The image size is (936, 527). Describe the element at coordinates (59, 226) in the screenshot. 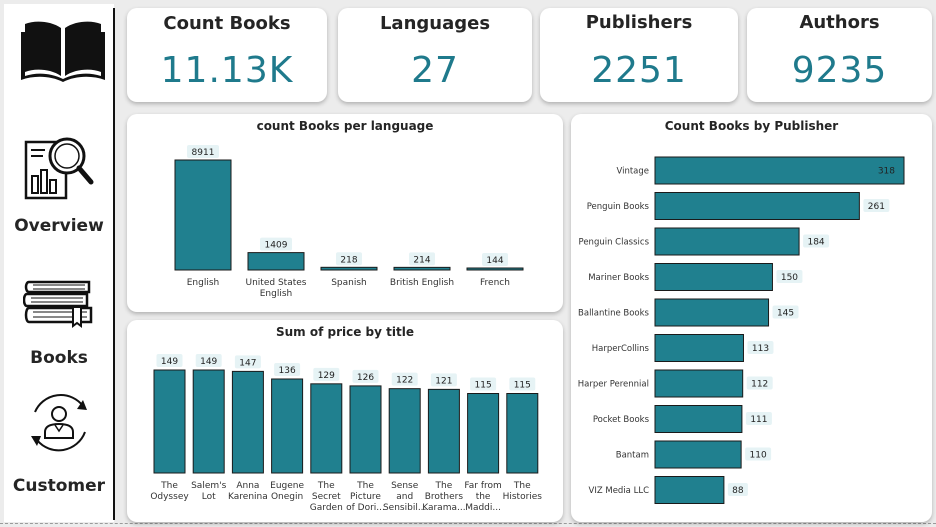

I see `sidebar-item-label: Overview` at that location.